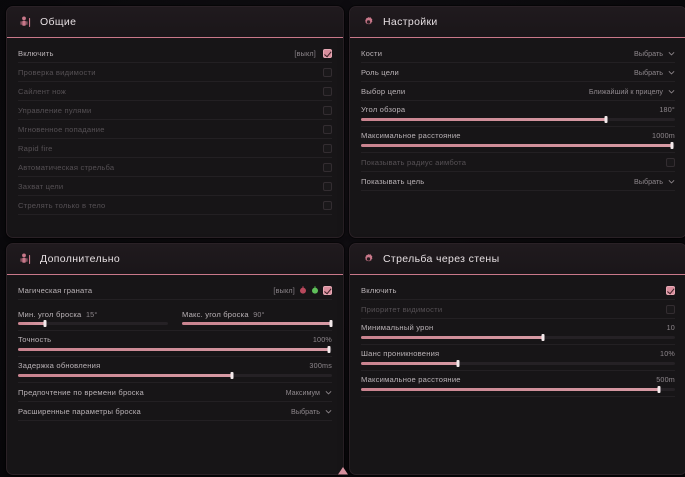 The image size is (685, 477). Describe the element at coordinates (518, 389) in the screenshot. I see `slider-wallbang-max-distance-track` at that location.